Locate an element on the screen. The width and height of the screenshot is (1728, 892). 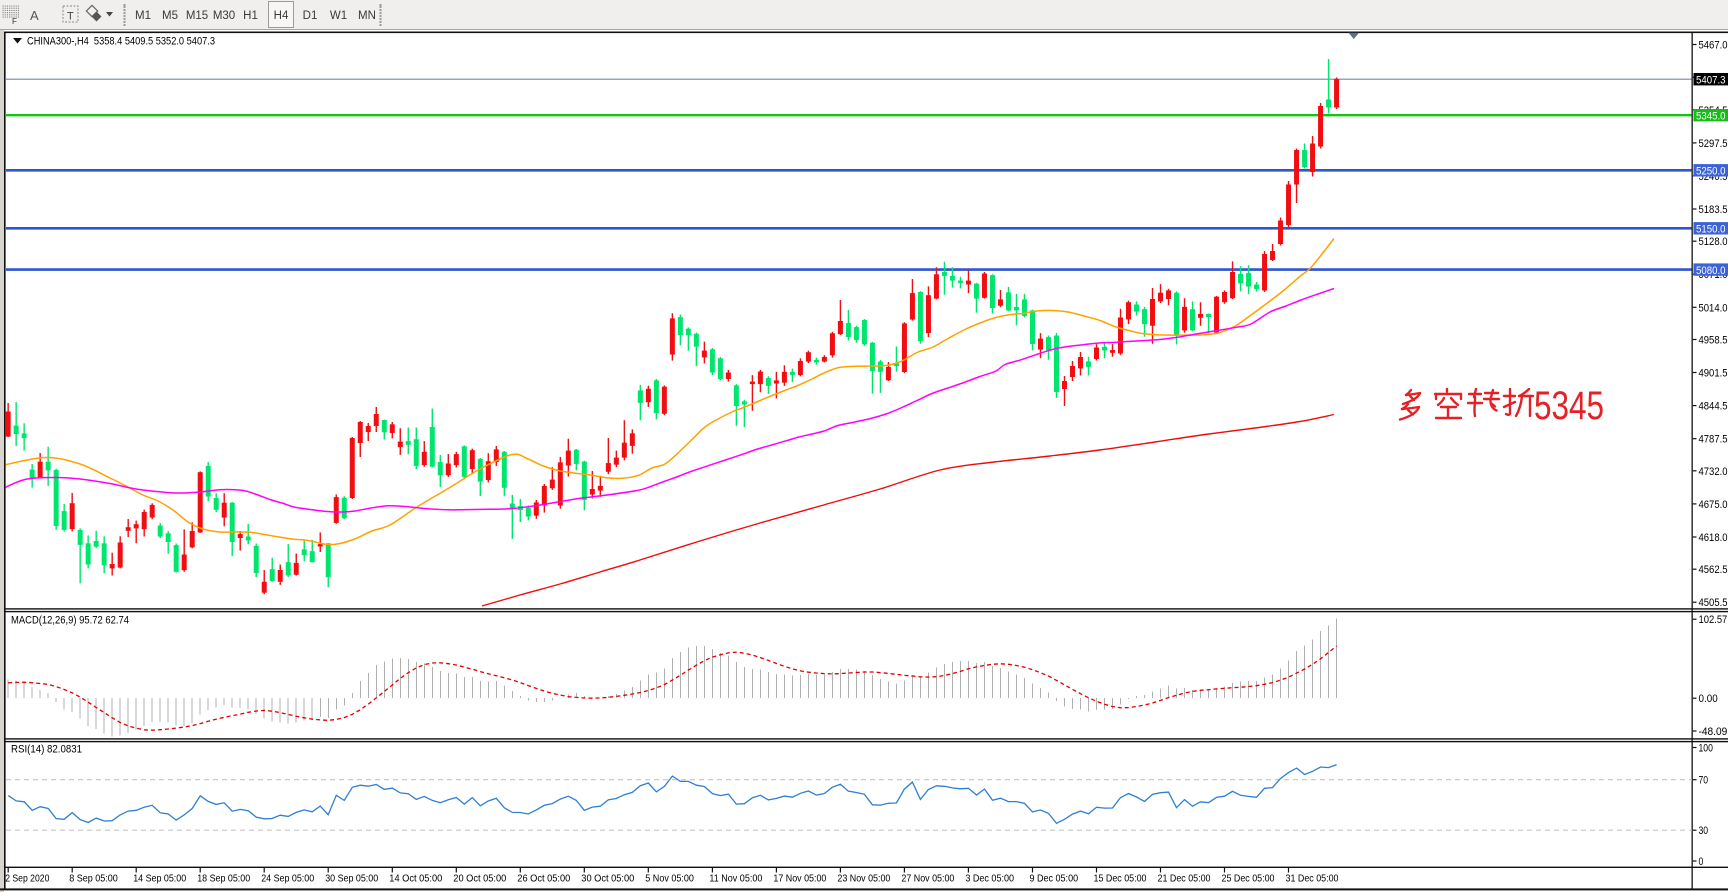
svg-text: 20 Oct 05:00 is located at coordinates (479, 879).